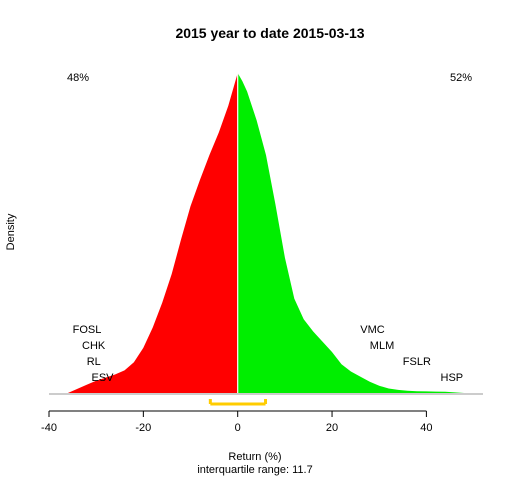 The image size is (512, 480). Describe the element at coordinates (372, 330) in the screenshot. I see `right-tail-ticker-label: VMC` at that location.